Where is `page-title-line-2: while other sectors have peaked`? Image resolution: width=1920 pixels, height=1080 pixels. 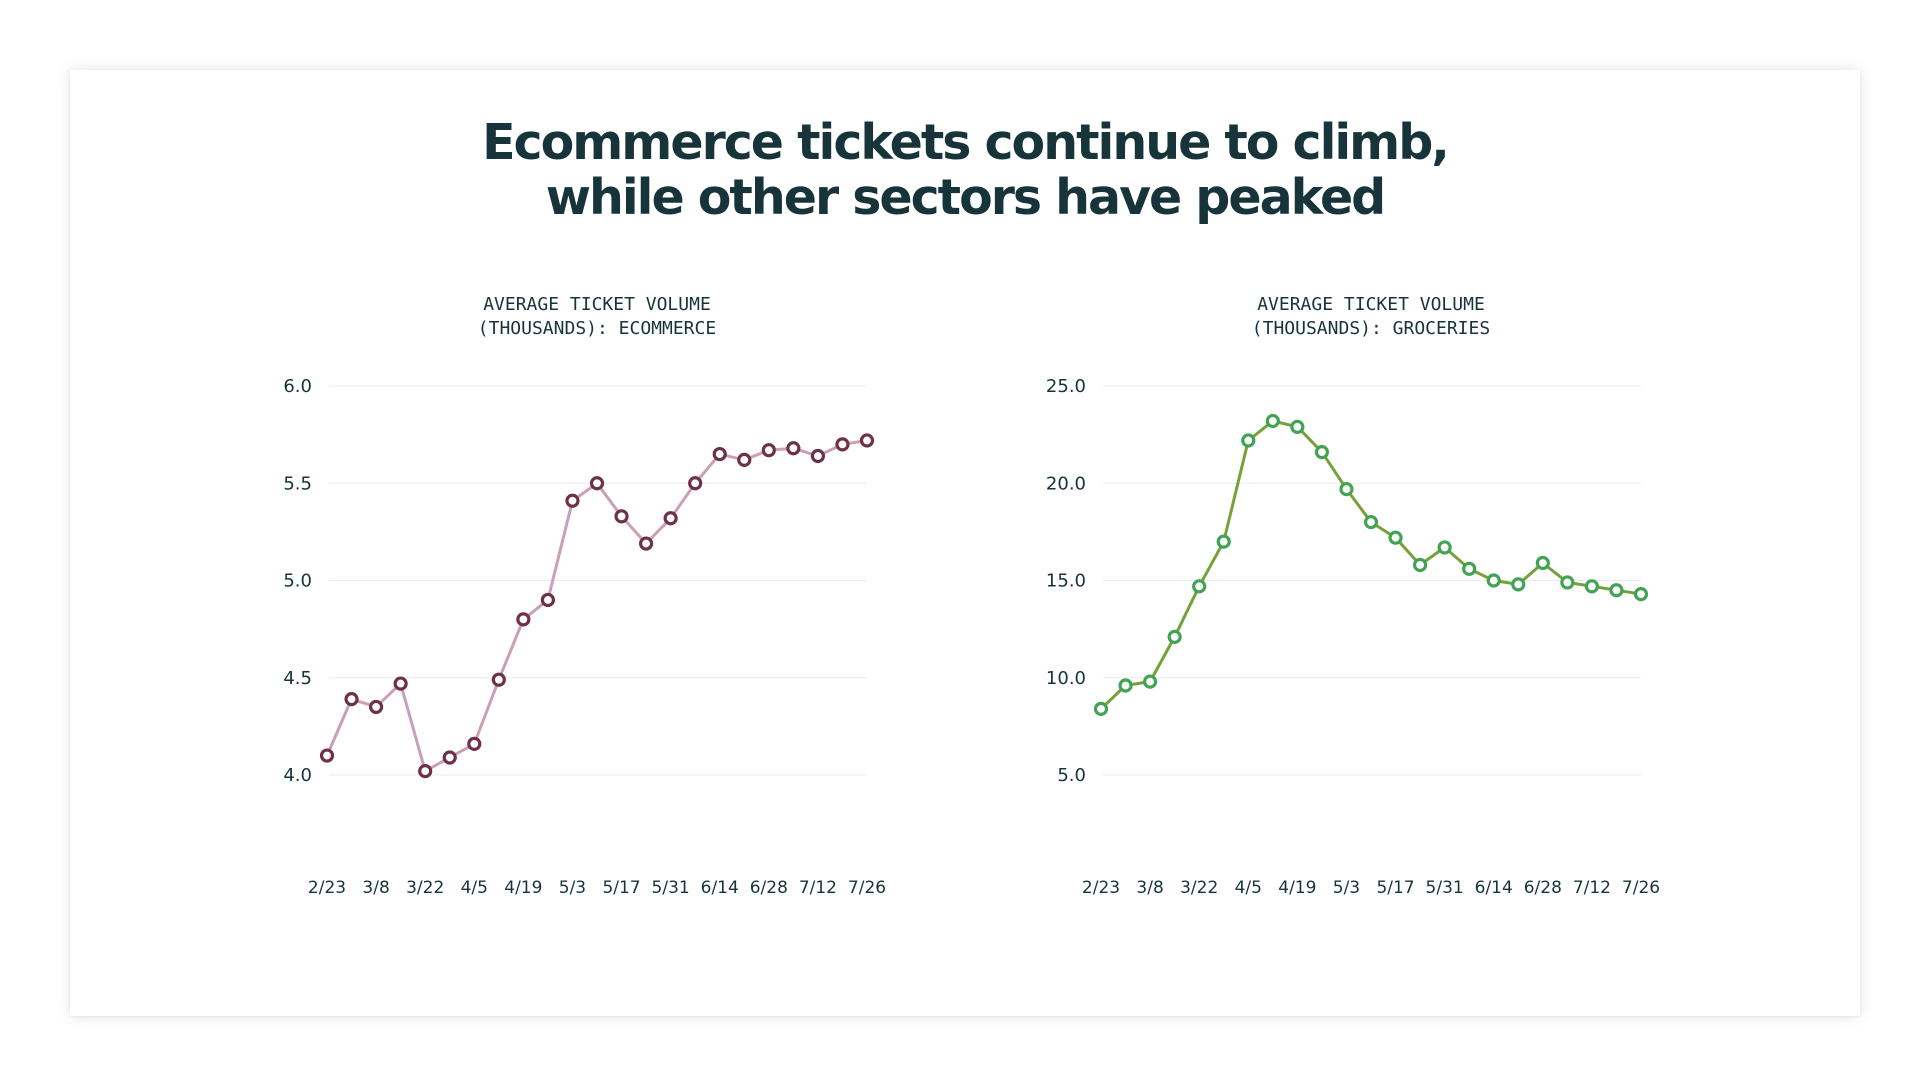
page-title-line-2: while other sectors have peaked is located at coordinates (966, 197).